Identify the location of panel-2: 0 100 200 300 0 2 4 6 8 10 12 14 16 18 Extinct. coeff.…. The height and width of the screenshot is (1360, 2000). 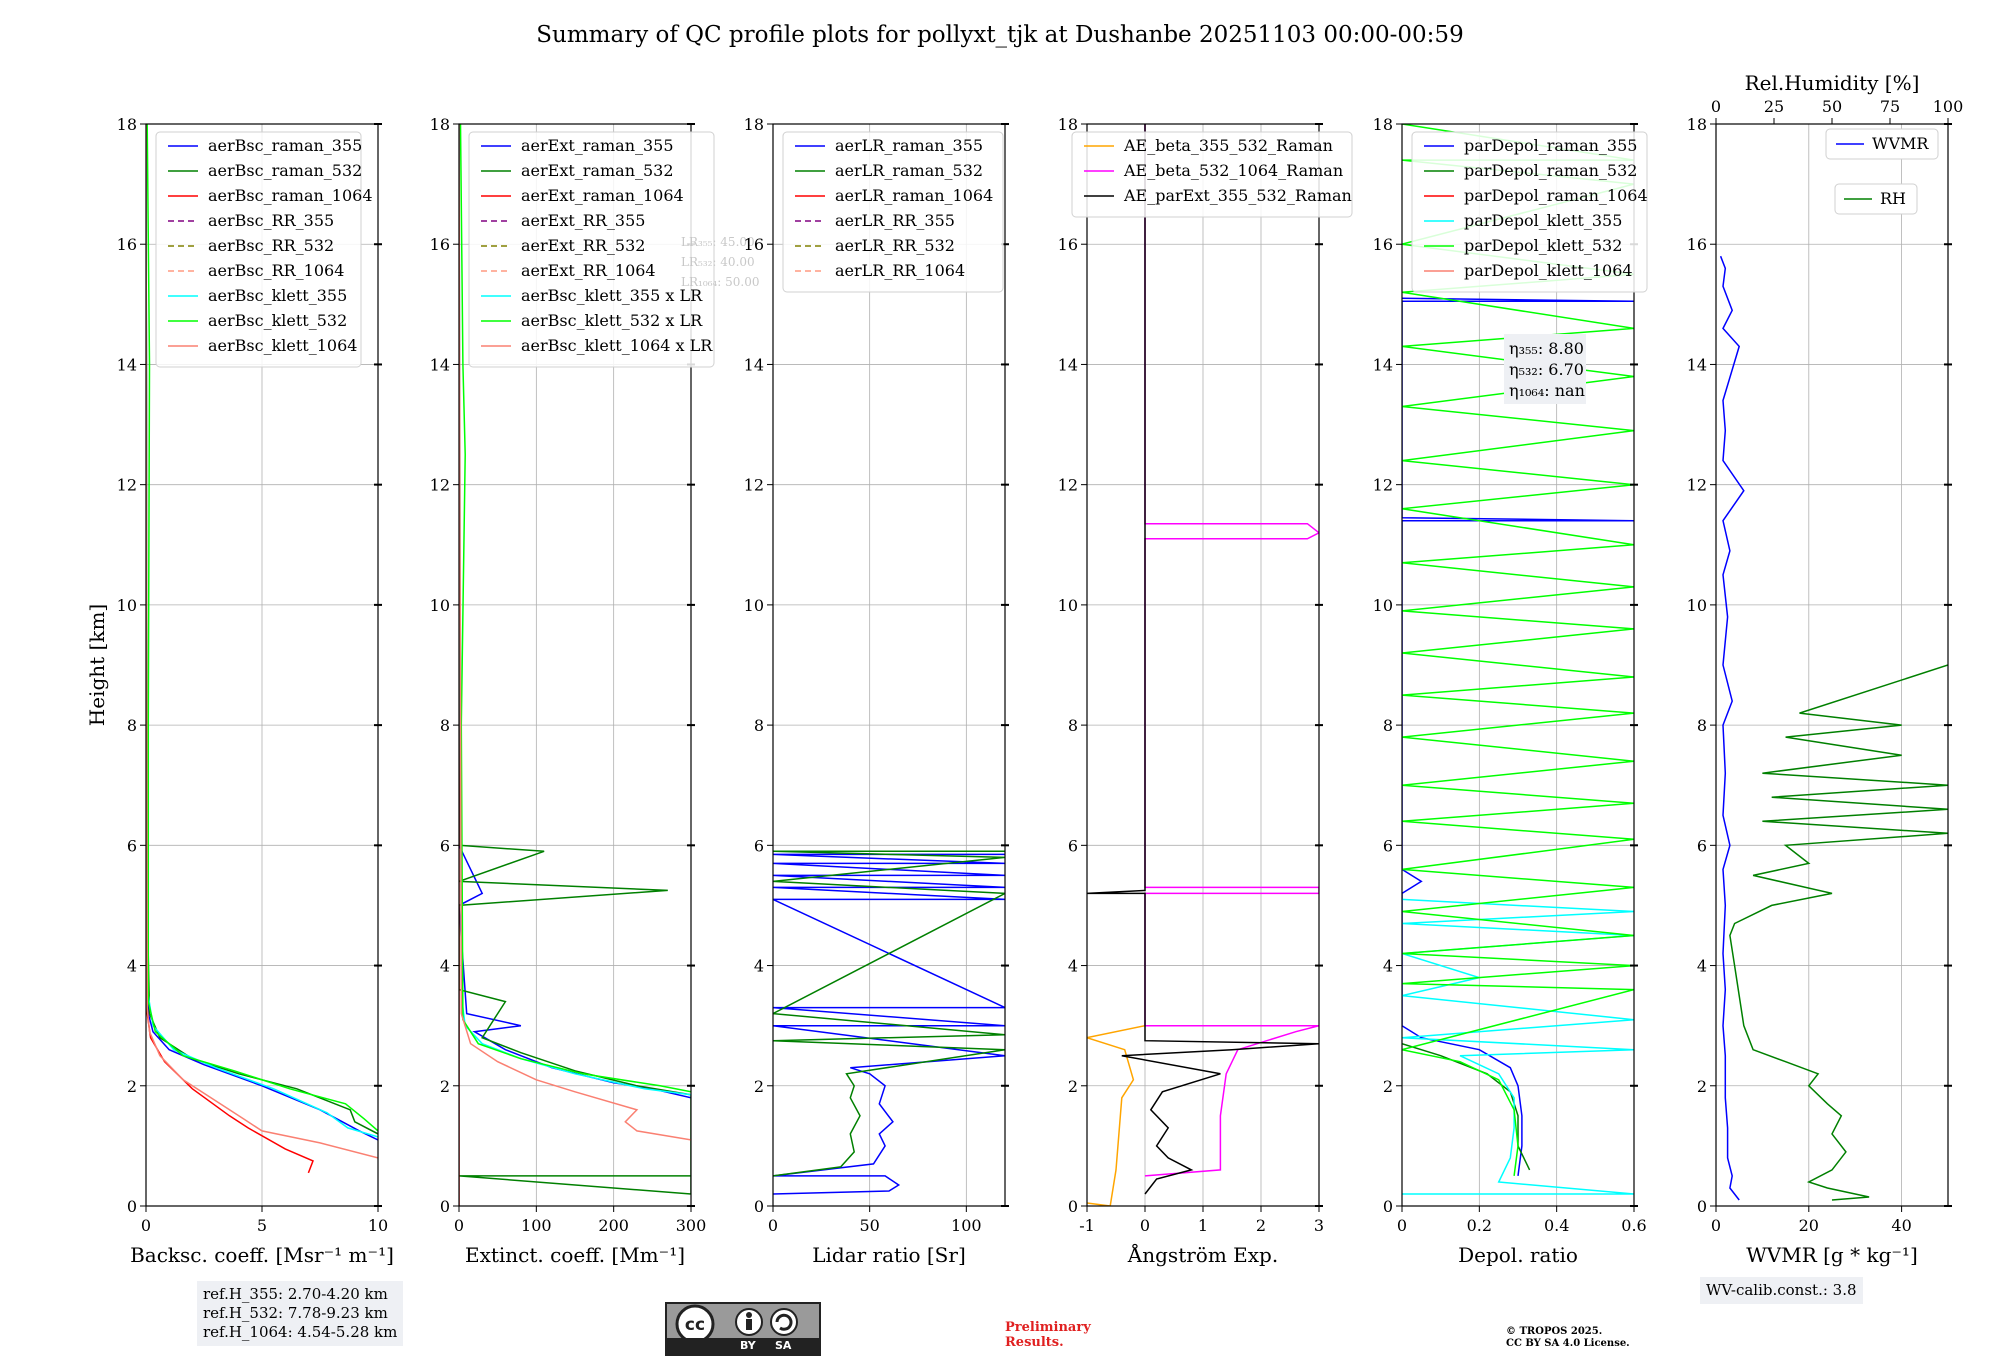
(595, 691).